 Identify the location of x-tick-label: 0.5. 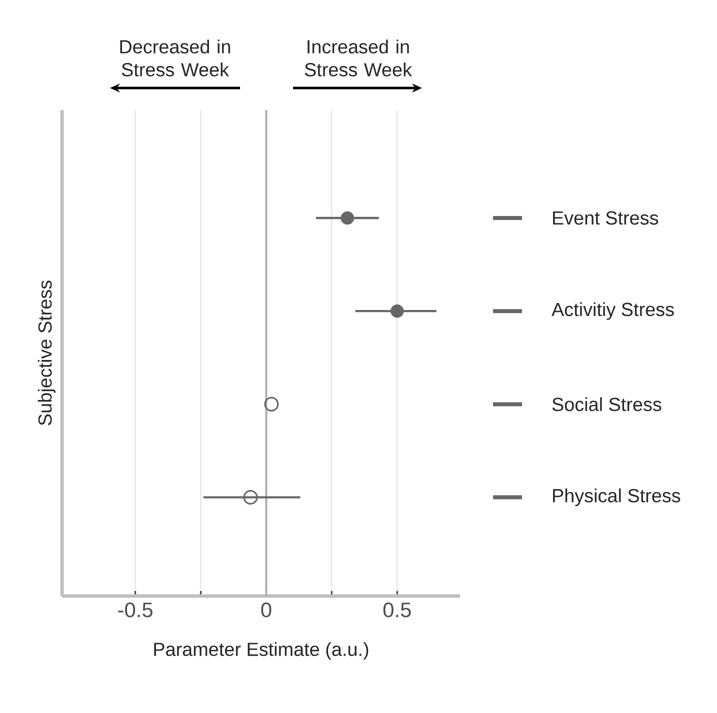
(397, 610).